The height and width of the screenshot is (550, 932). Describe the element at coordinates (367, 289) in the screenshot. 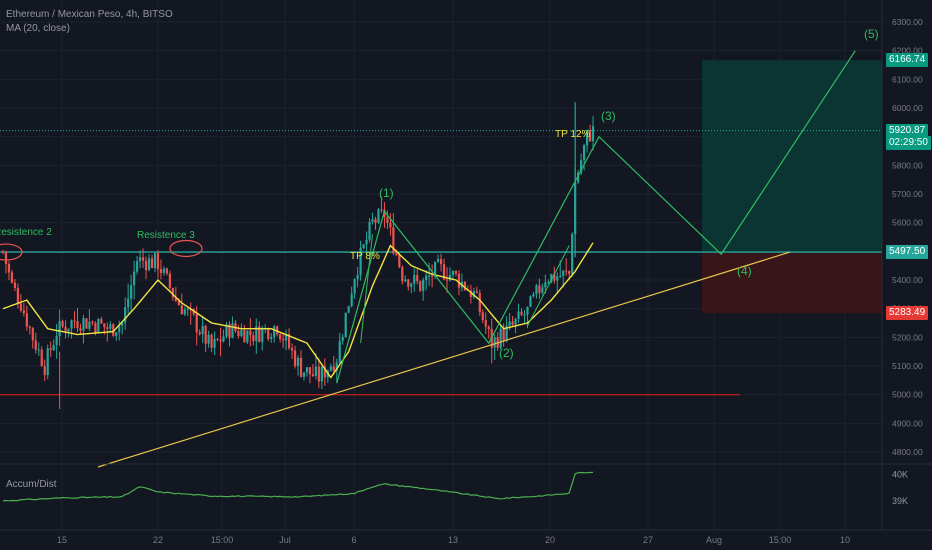

I see `impulse-line-a` at that location.